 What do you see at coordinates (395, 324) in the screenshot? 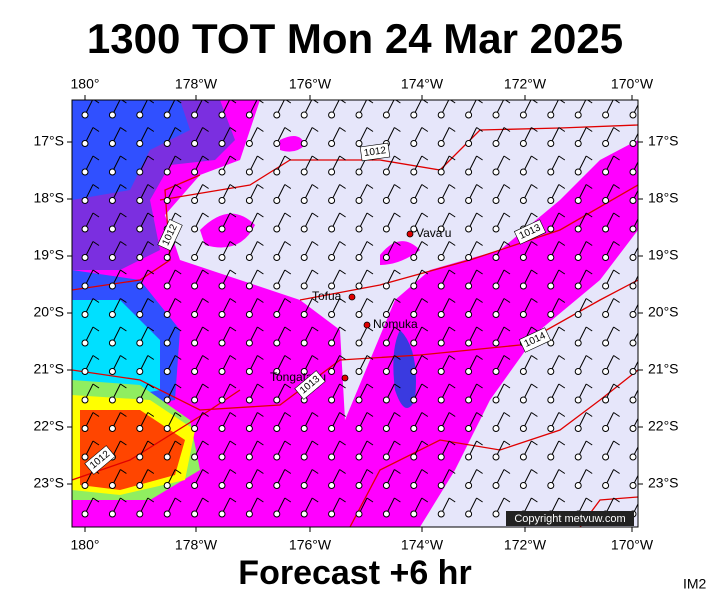
I see `place-name: Nomuka` at bounding box center [395, 324].